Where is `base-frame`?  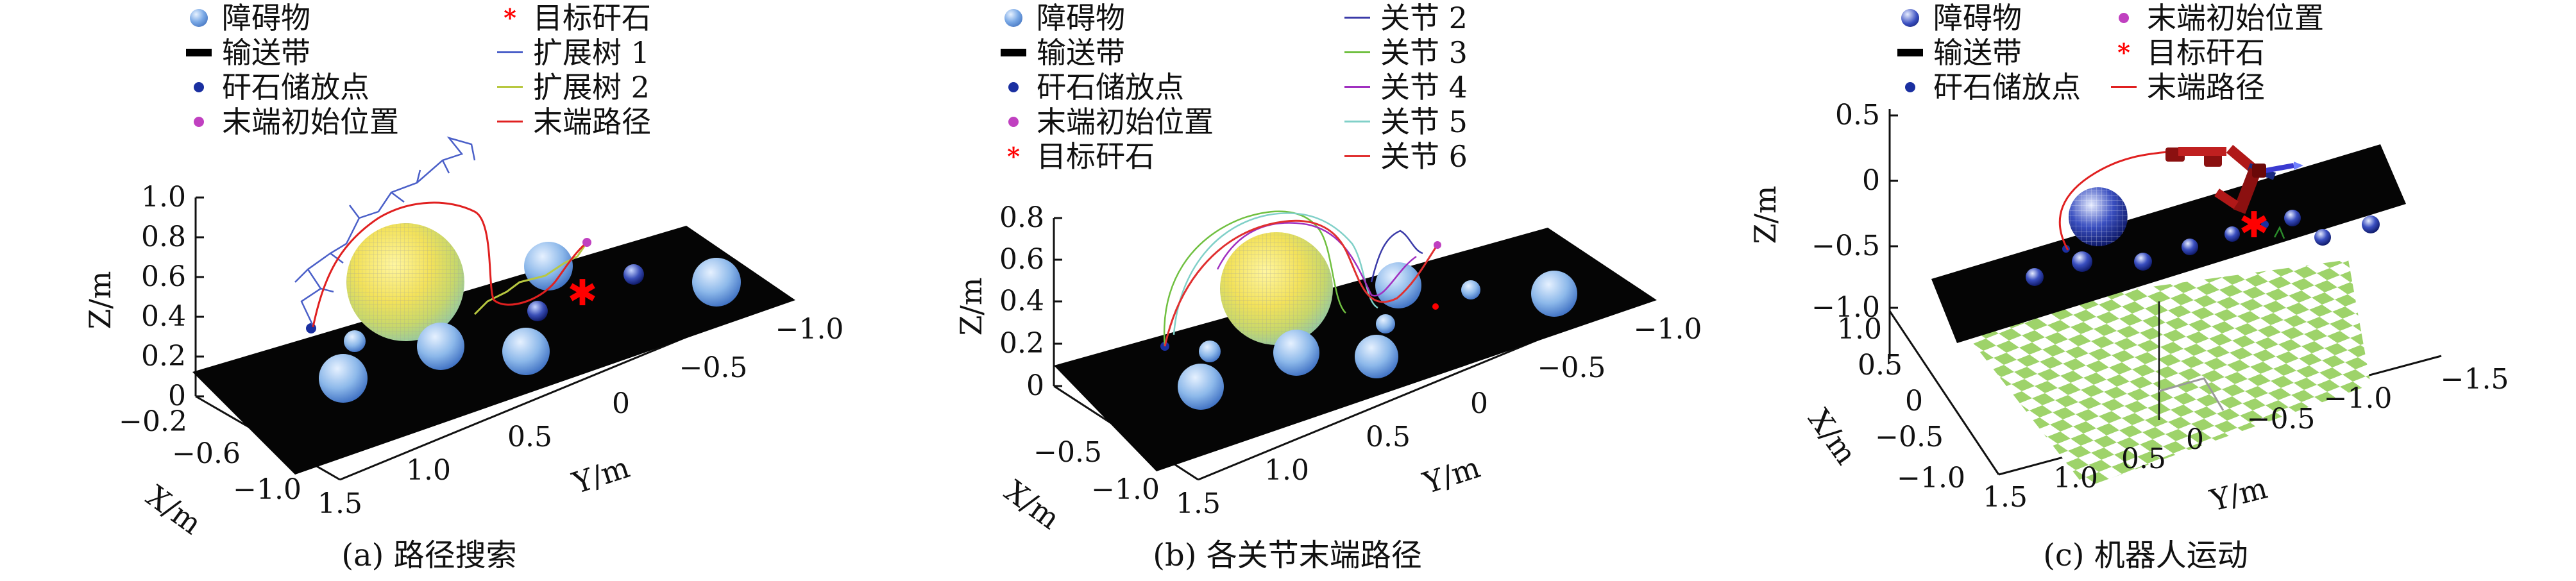
base-frame is located at coordinates (2191, 394).